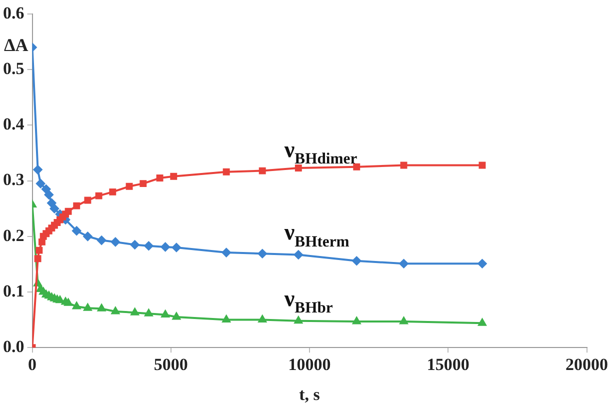  Describe the element at coordinates (13, 12) in the screenshot. I see `y-tick-label: 0.6` at that location.